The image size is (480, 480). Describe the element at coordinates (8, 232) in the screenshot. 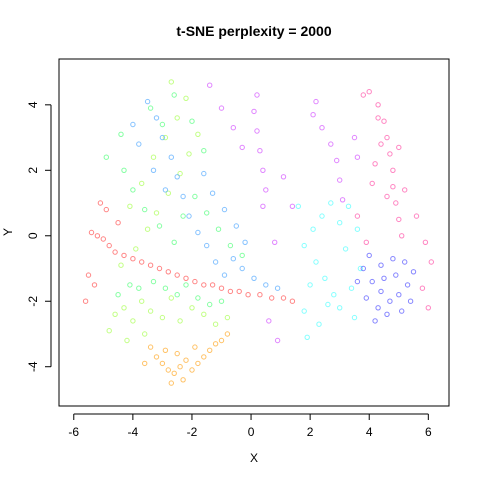

I see `y-axis-label: Y` at that location.